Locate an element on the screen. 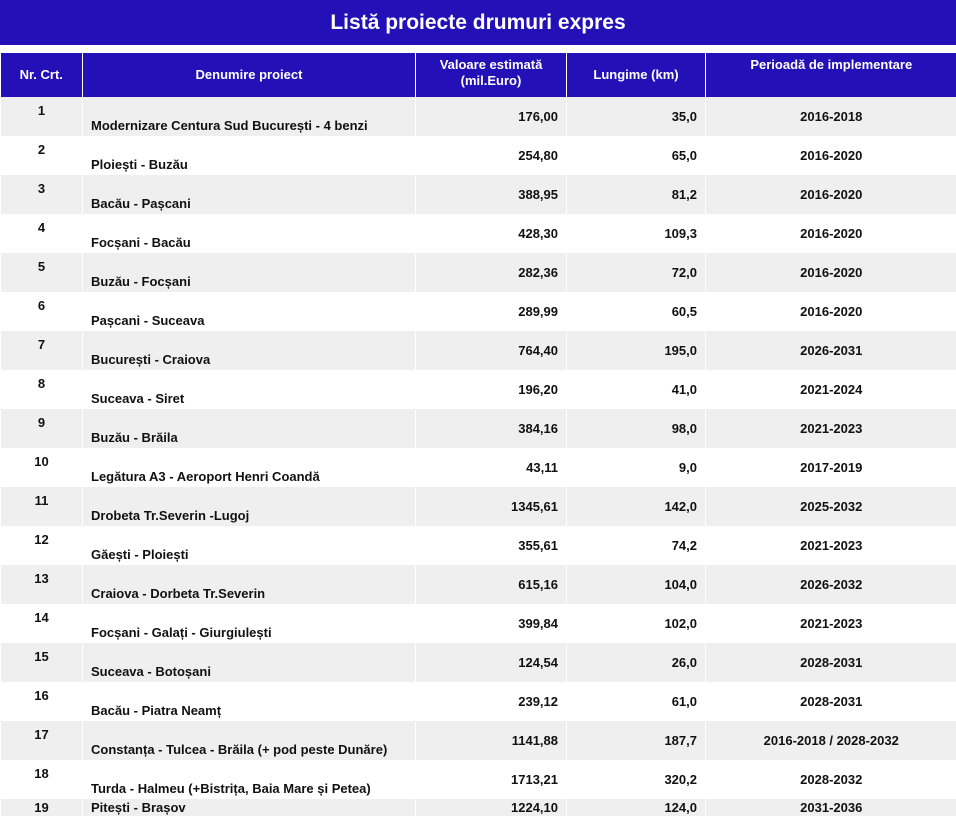 The width and height of the screenshot is (956, 816). cell-nr: 10 is located at coordinates (42, 467).